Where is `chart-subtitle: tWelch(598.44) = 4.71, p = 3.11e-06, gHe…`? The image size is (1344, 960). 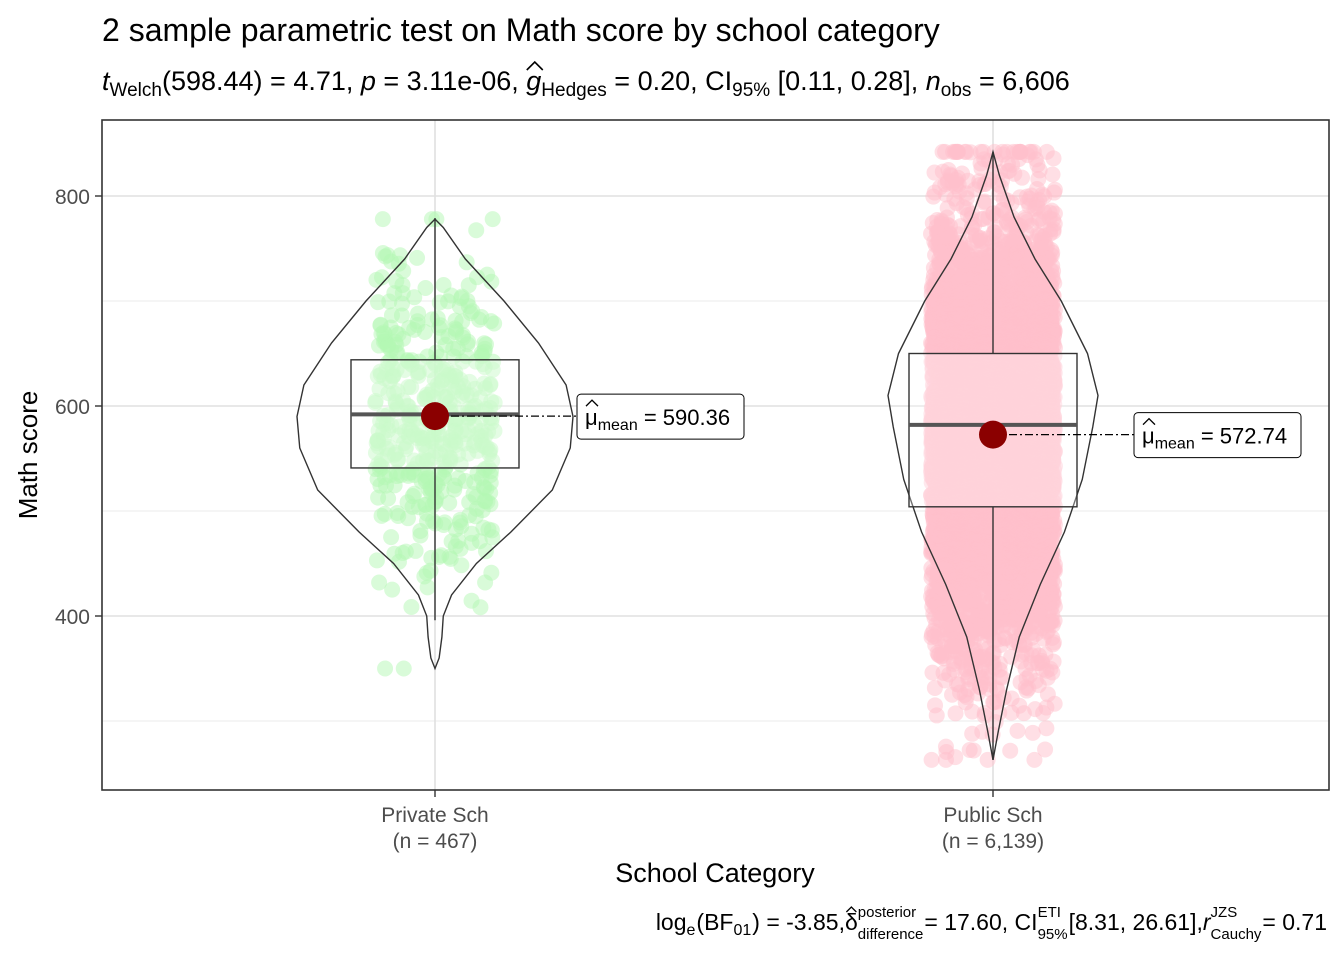 chart-subtitle: tWelch(598.44) = 4.71, p = 3.11e-06, gHe… is located at coordinates (586, 83).